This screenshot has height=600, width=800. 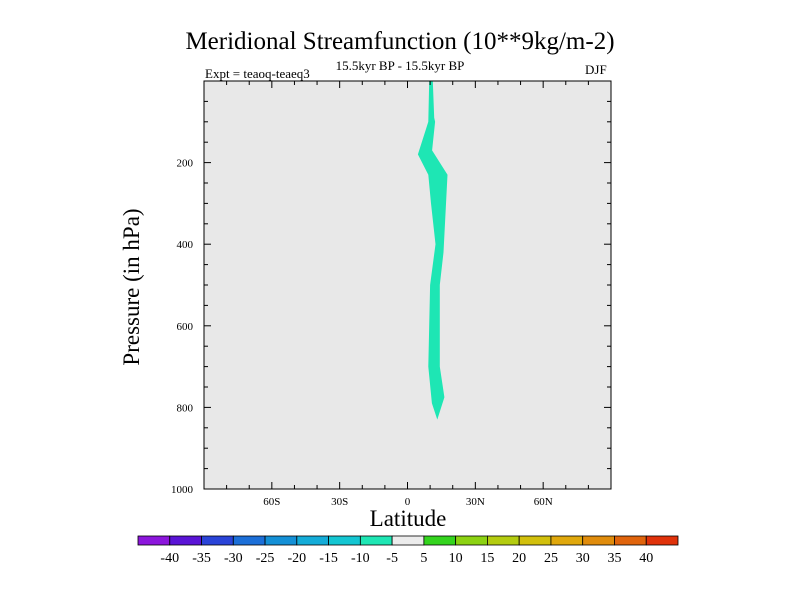 What do you see at coordinates (185, 327) in the screenshot?
I see `y-tick-label: 600` at bounding box center [185, 327].